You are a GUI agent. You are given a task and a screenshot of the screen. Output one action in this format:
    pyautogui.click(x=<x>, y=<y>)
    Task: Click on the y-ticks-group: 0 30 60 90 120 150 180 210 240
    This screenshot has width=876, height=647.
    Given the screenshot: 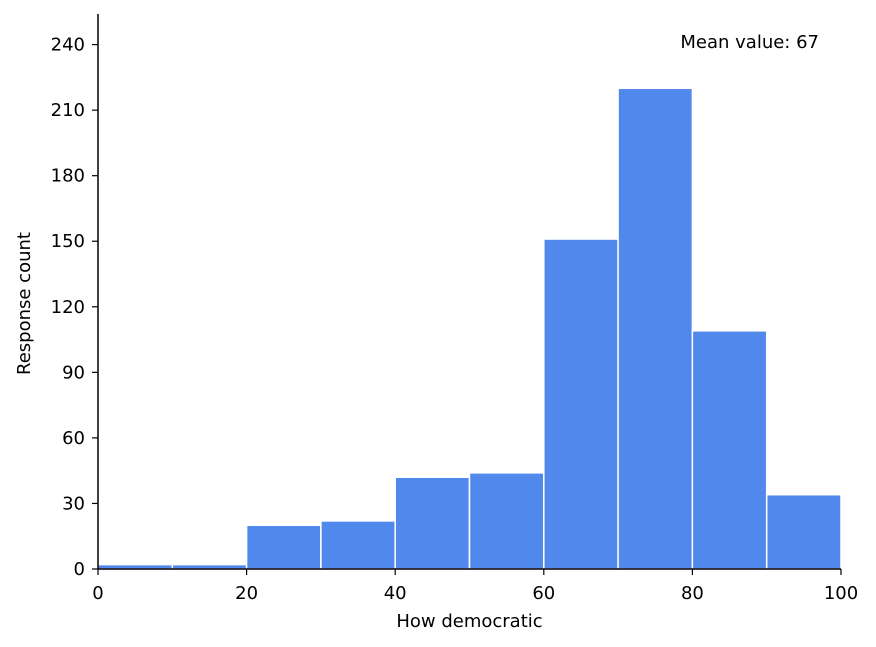 What is the action you would take?
    pyautogui.click(x=74, y=307)
    